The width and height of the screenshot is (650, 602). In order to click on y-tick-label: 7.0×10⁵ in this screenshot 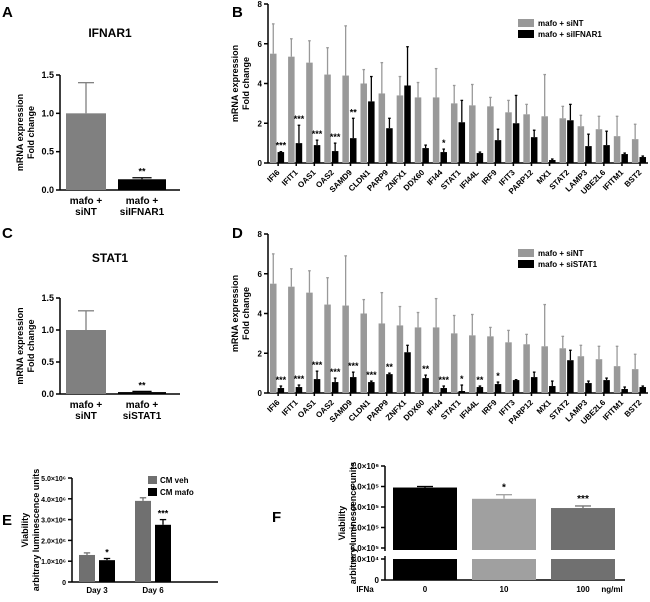, I will do `click(365, 528)`.